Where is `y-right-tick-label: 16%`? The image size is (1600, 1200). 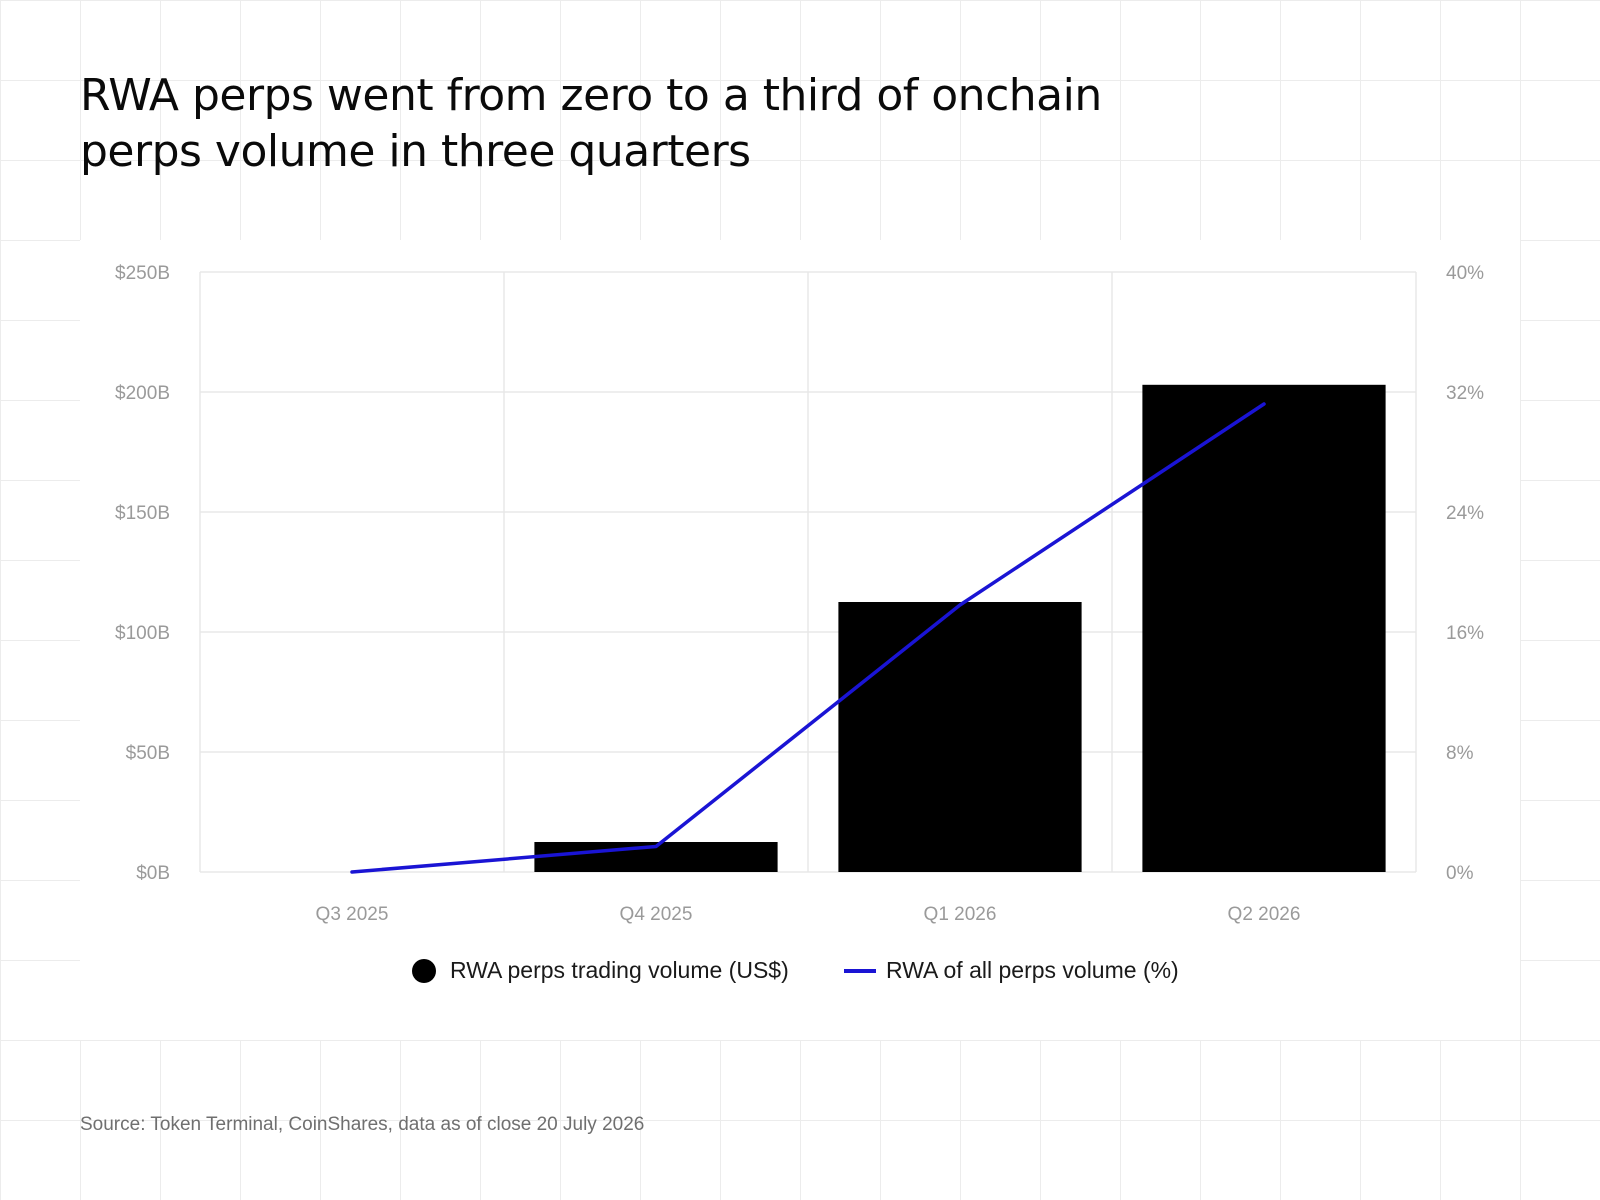
y-right-tick-label: 16% is located at coordinates (1465, 633).